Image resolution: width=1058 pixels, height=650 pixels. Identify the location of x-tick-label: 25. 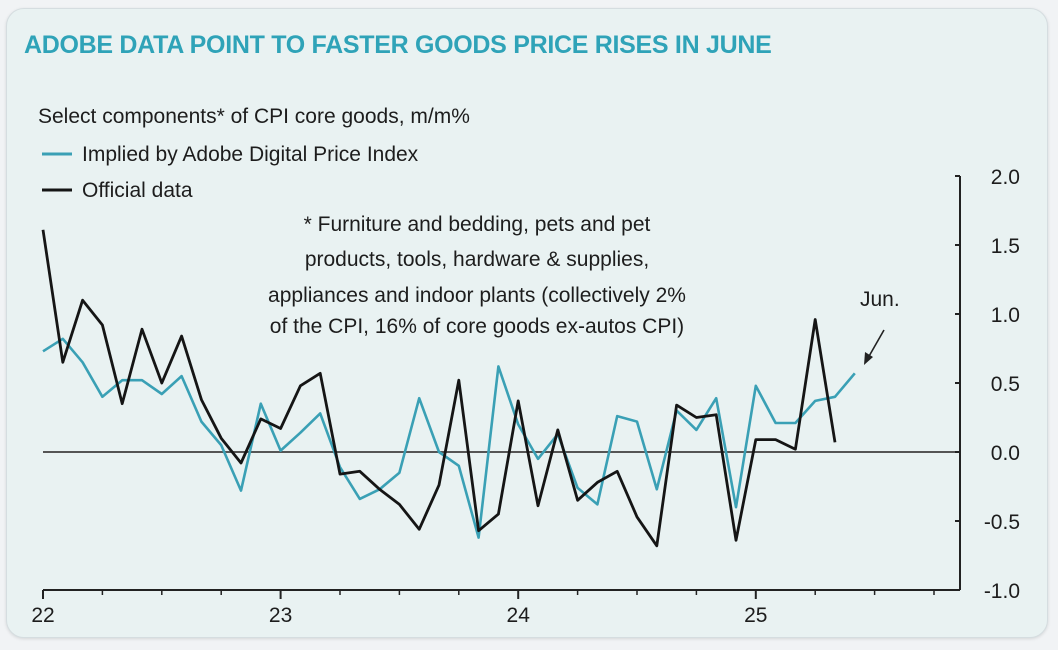
(755, 615).